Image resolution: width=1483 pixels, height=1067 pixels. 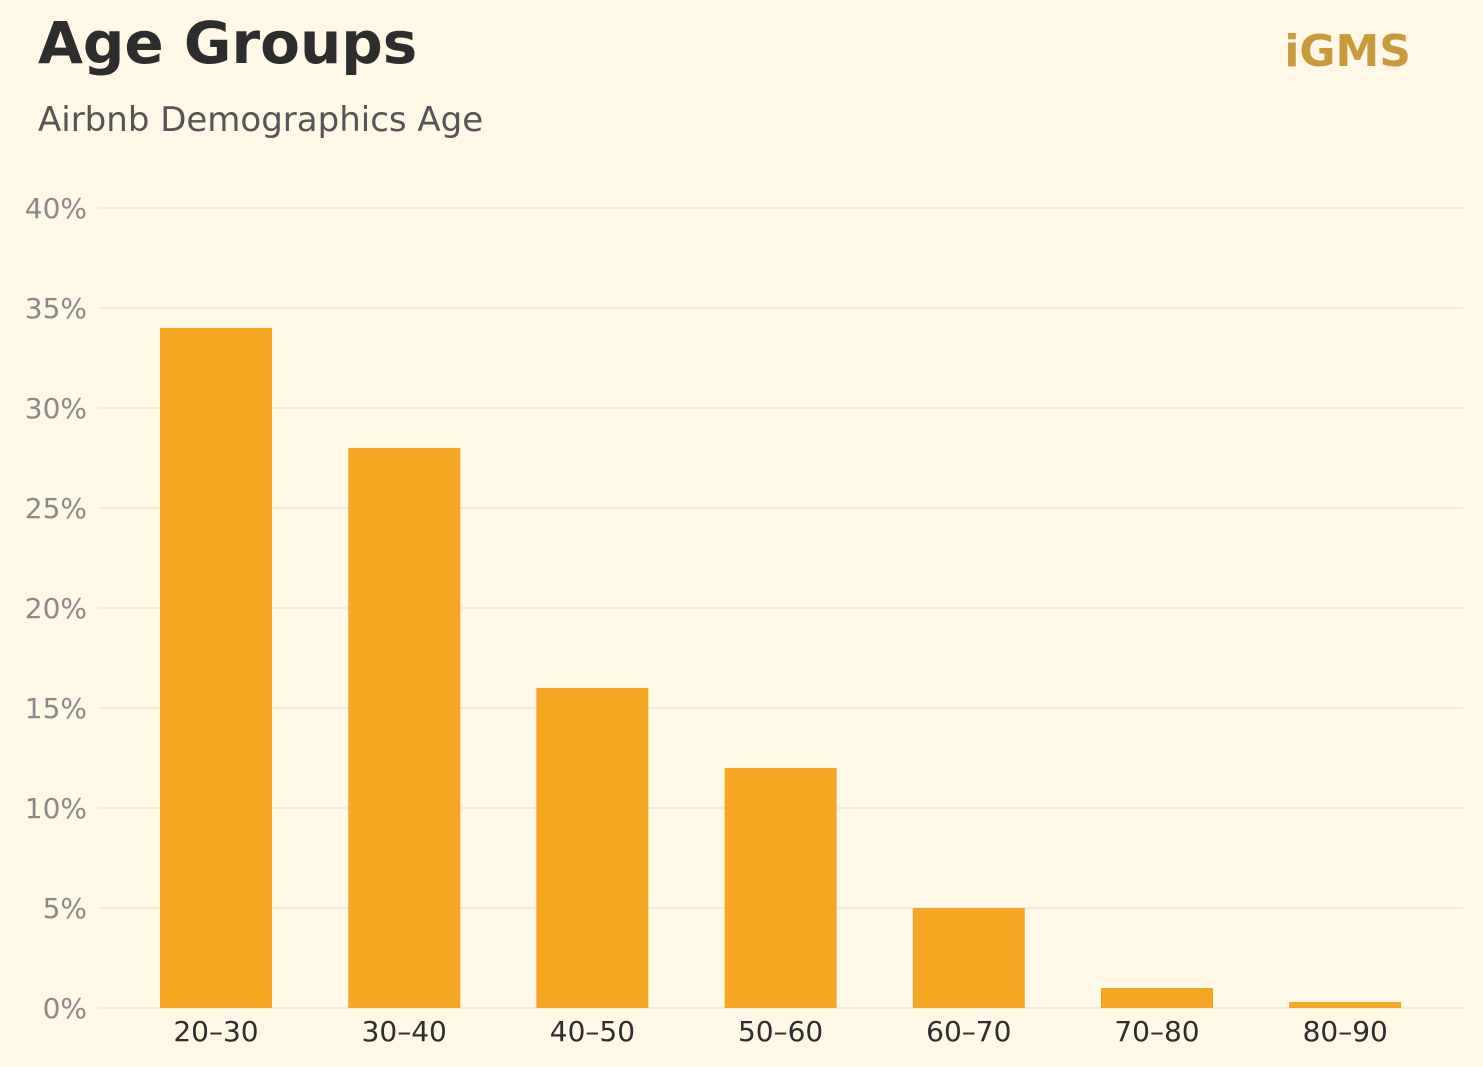 I want to click on x-axis-ticks: 20–30 30–40 40–50 50–60 60–70 70–80 80–90, so click(x=780, y=1031).